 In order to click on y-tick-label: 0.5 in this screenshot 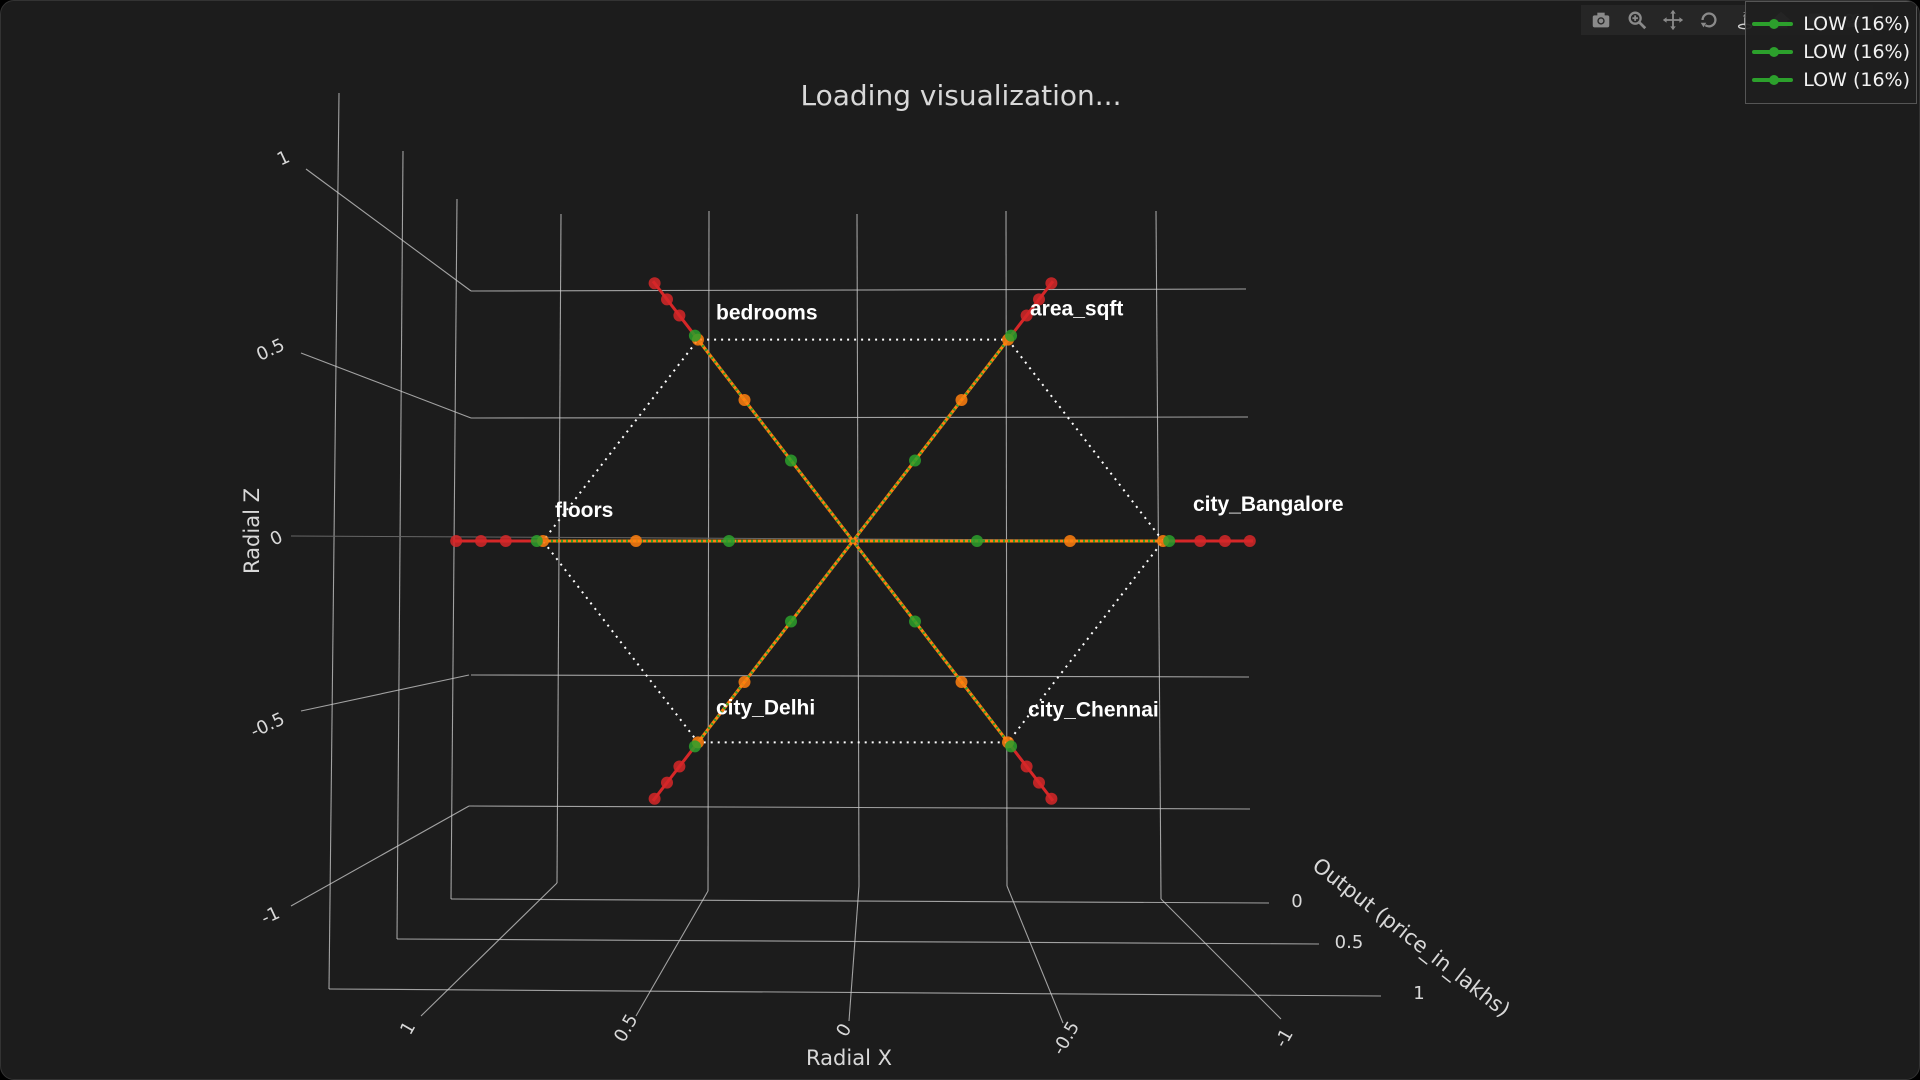, I will do `click(1349, 942)`.